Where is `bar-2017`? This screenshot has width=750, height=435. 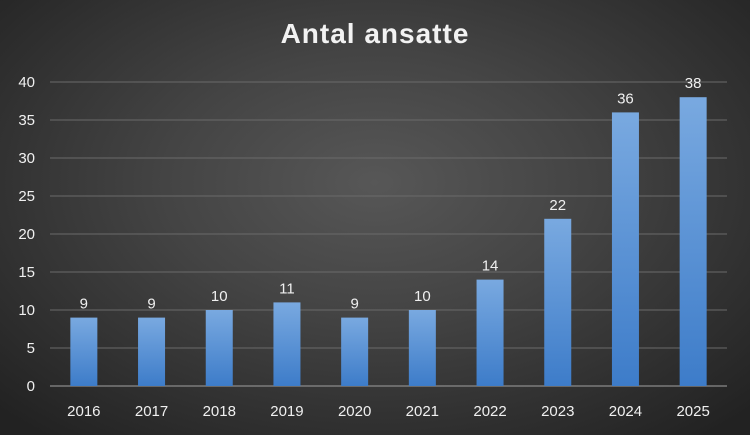
bar-2017 is located at coordinates (152, 351).